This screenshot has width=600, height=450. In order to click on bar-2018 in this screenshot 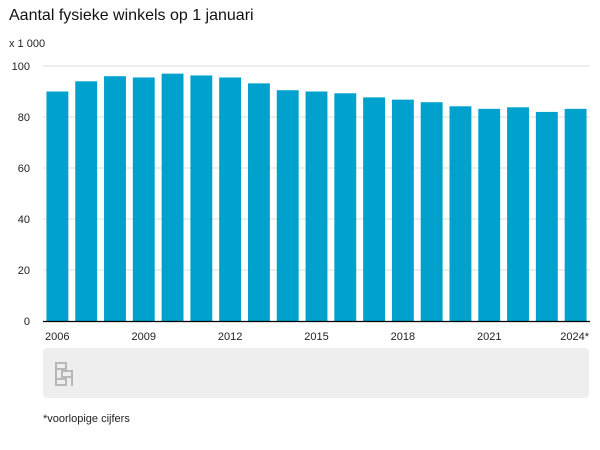, I will do `click(402, 210)`.